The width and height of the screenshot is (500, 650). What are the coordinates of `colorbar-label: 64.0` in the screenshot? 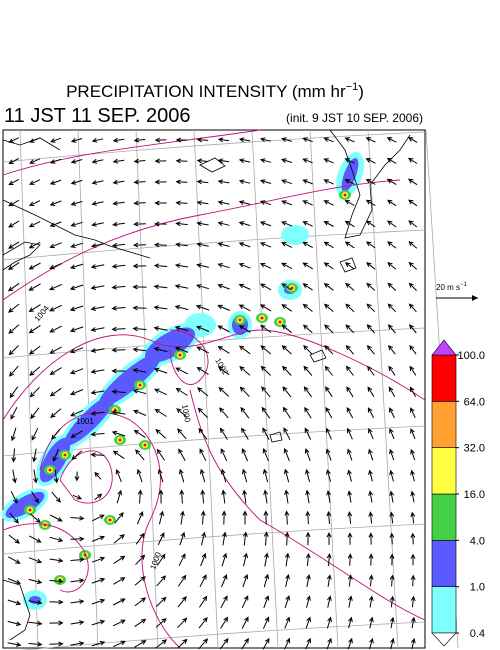 It's located at (474, 402).